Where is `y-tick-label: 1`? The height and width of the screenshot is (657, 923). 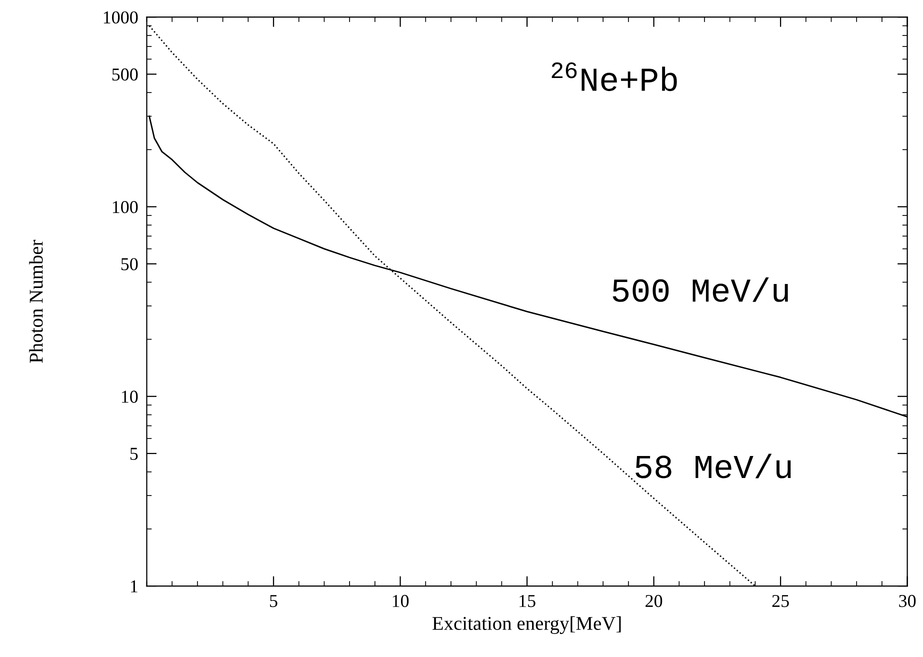 y-tick-label: 1 is located at coordinates (134, 586).